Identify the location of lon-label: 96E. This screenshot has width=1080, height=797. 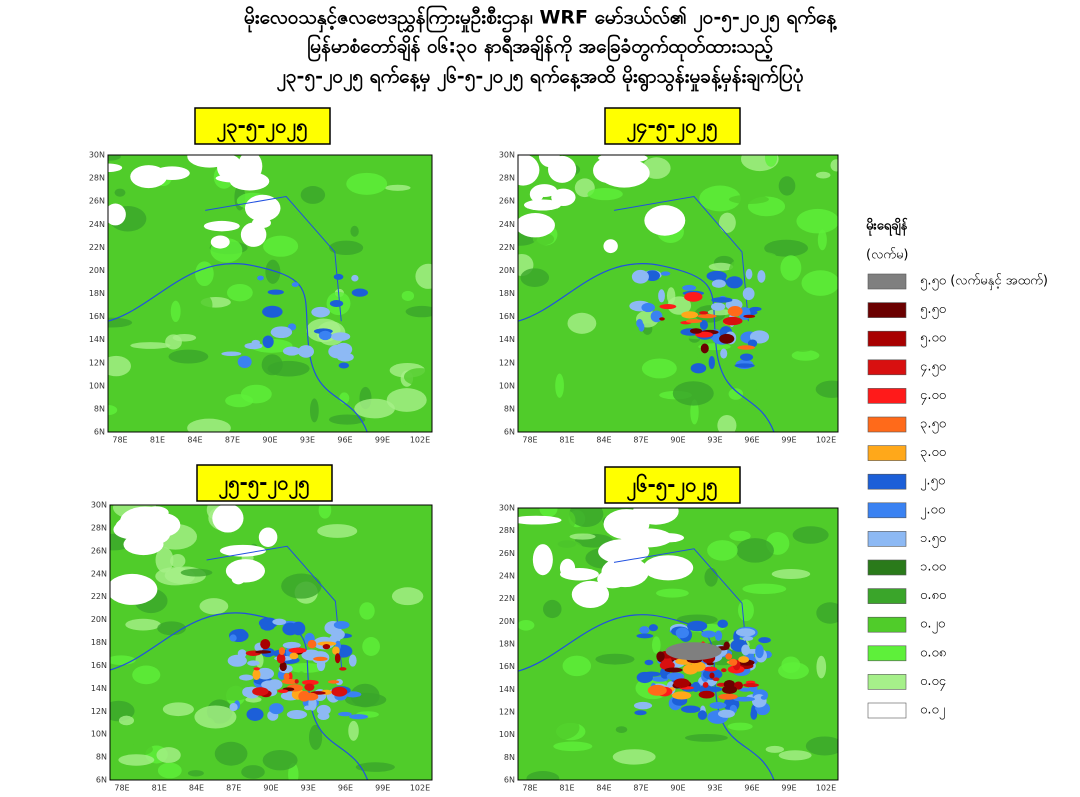
(751, 440).